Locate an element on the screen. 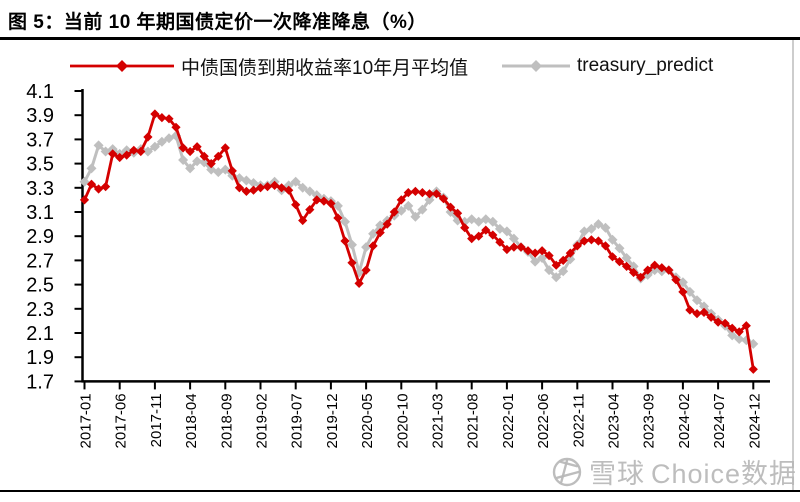  svg-text: 3.3 is located at coordinates (40, 189).